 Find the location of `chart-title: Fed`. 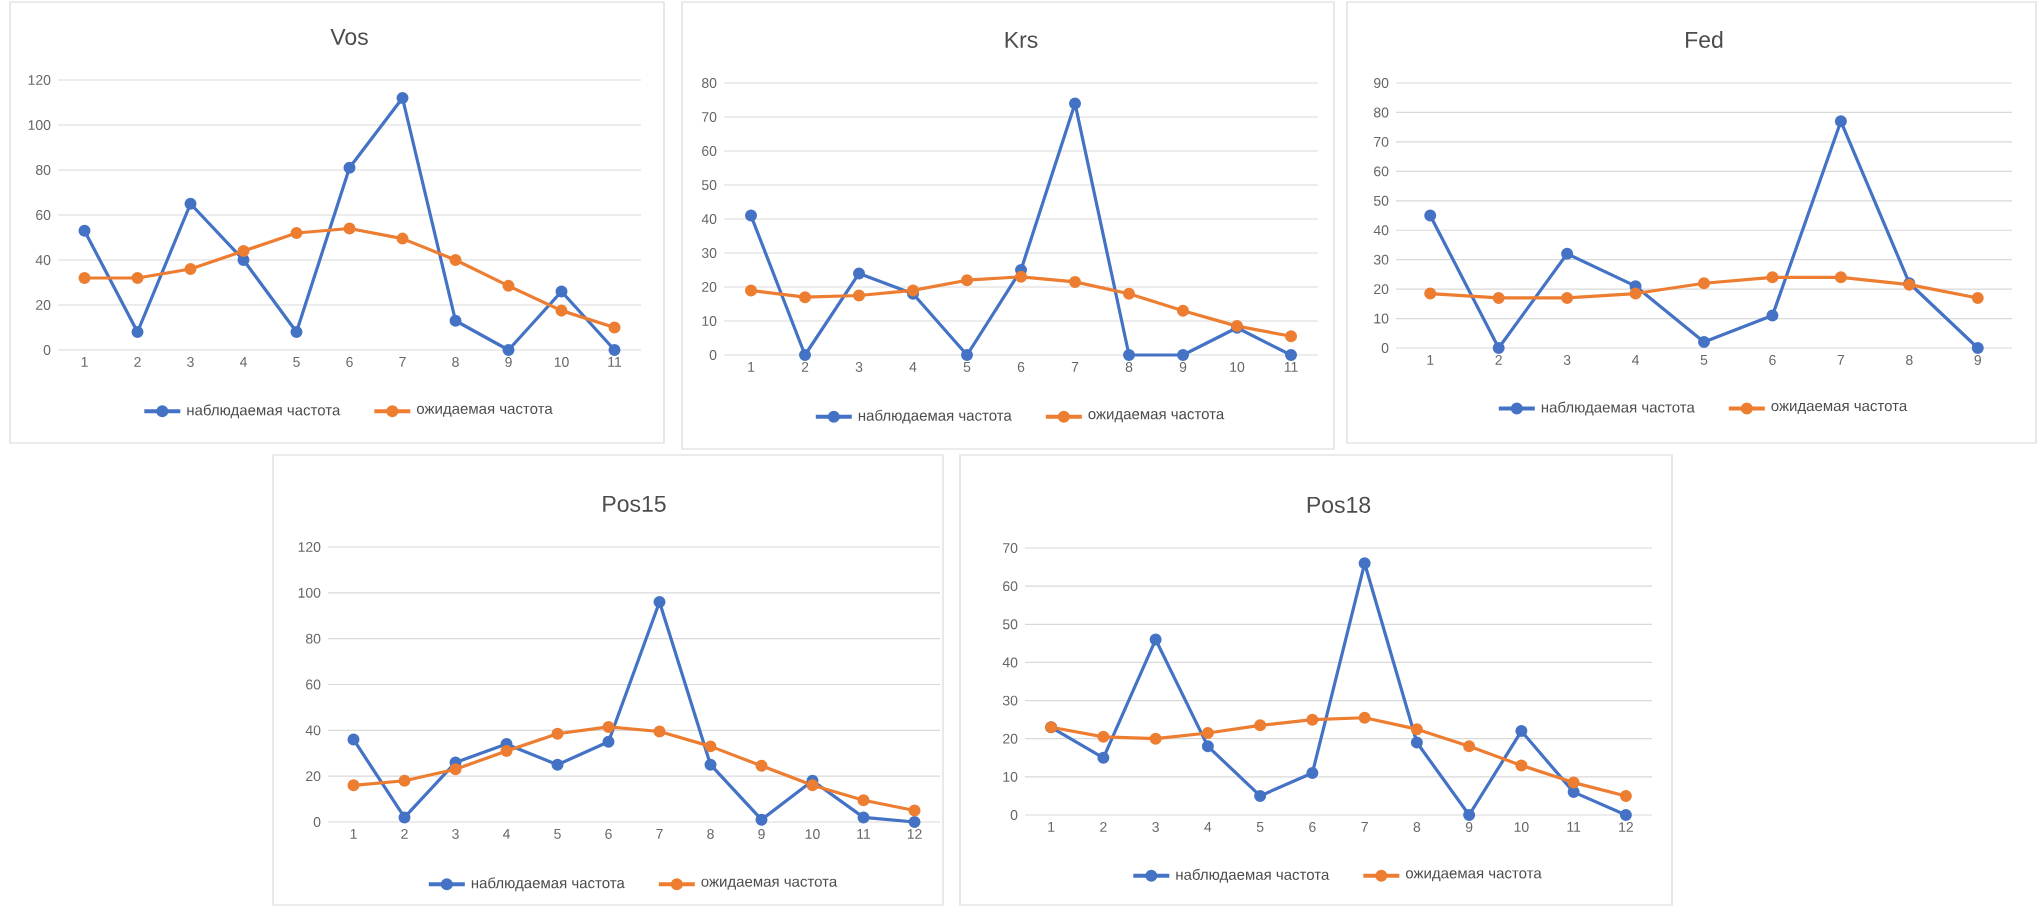

chart-title: Fed is located at coordinates (1704, 39).